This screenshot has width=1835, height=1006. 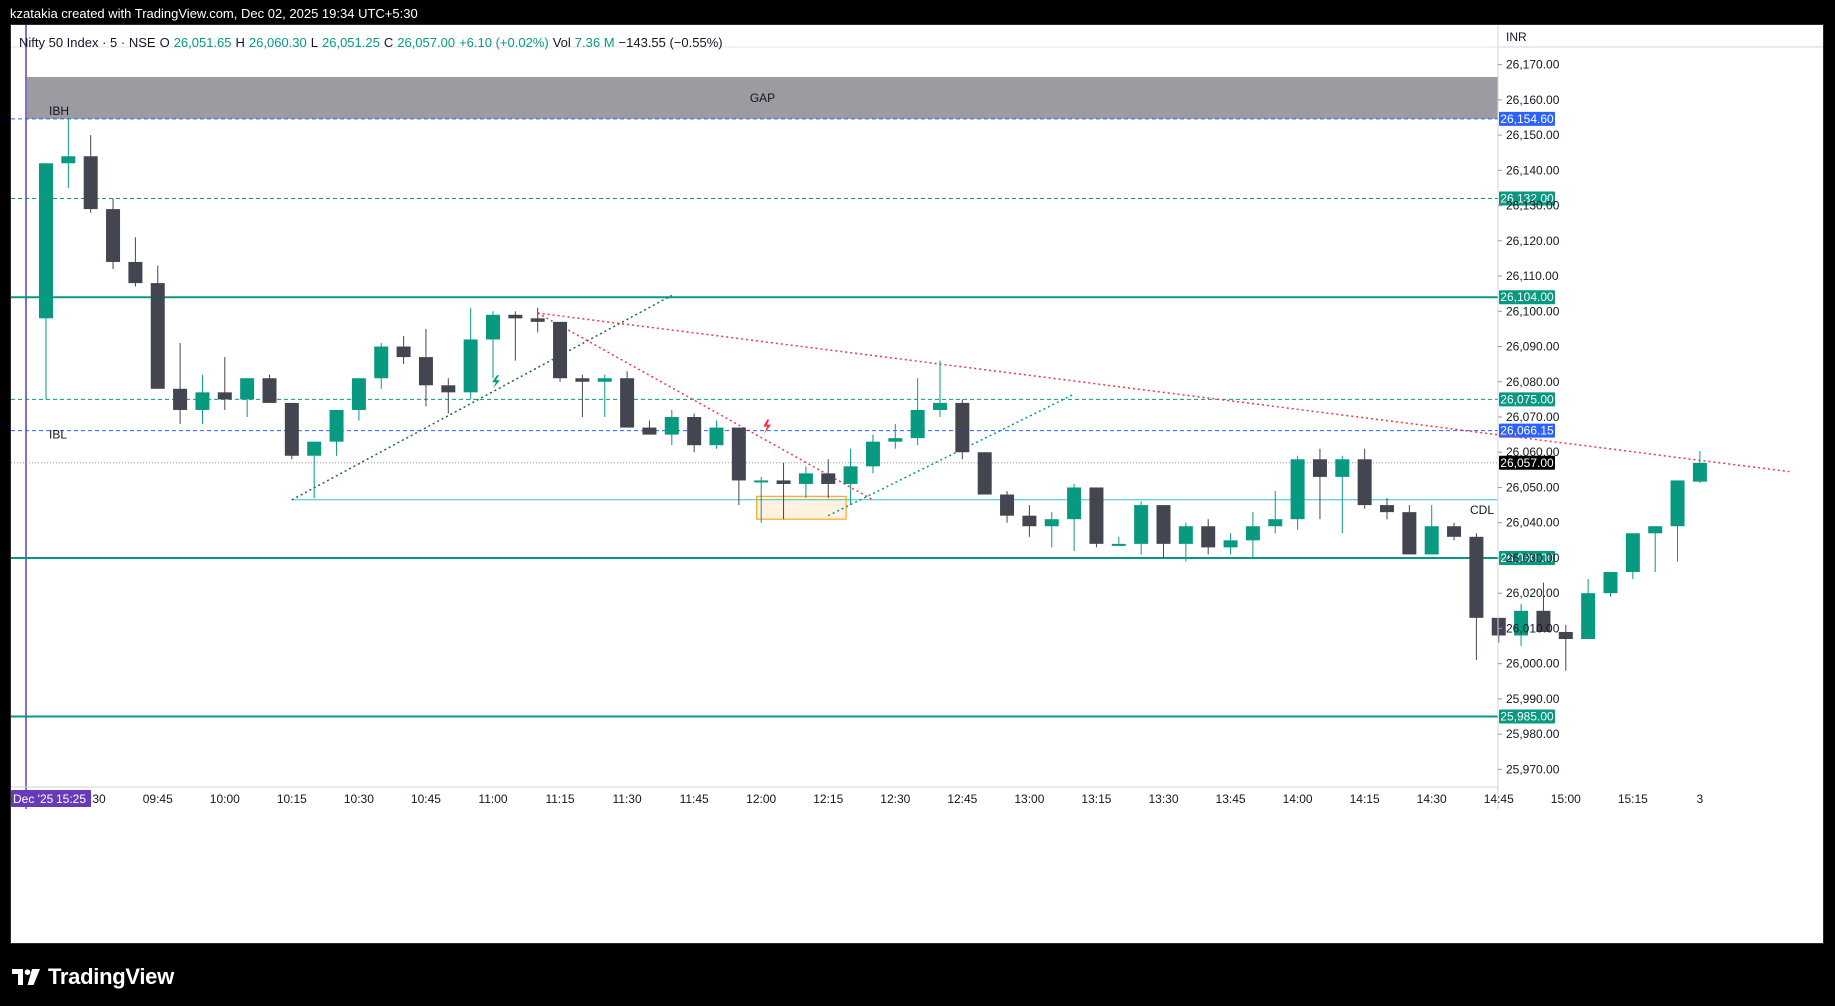 What do you see at coordinates (359, 799) in the screenshot?
I see `x-tick-label: 10:30` at bounding box center [359, 799].